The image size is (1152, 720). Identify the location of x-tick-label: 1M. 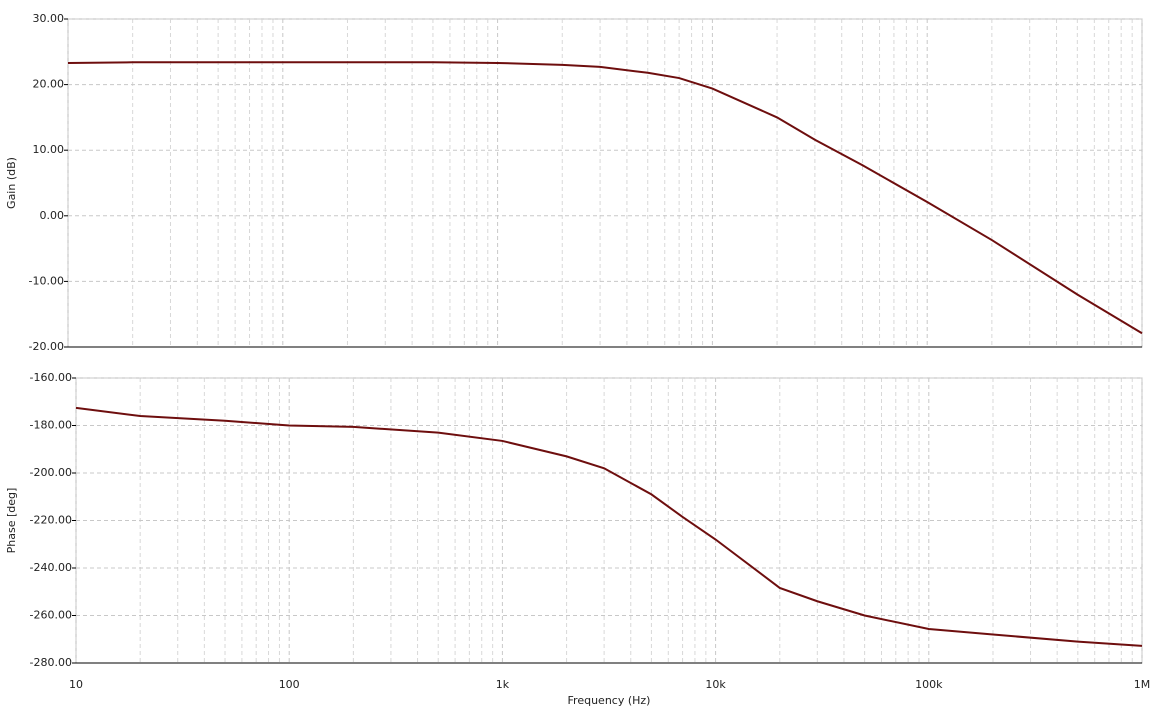
(1142, 684).